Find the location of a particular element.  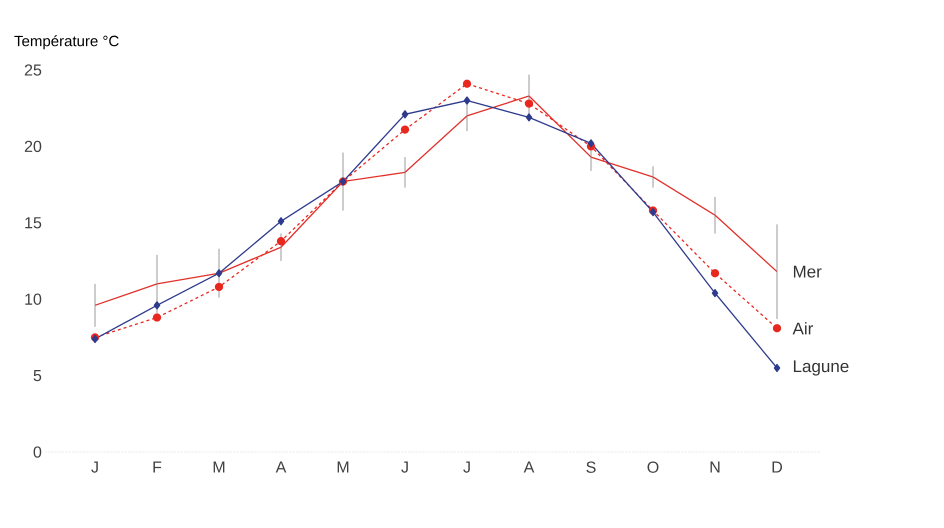

x-tick-label: D is located at coordinates (777, 467).